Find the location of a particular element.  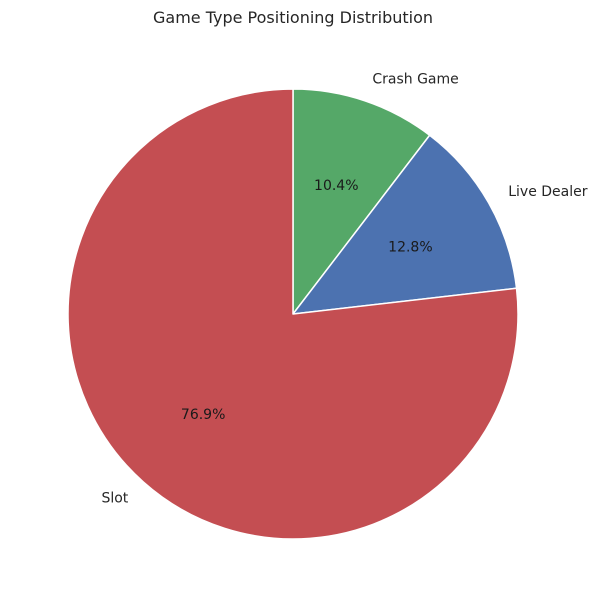

chart-title: Game Type Positioning Distribution is located at coordinates (293, 17).